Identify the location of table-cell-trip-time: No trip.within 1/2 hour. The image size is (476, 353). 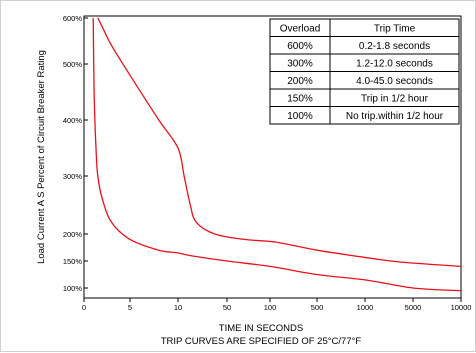
(395, 116).